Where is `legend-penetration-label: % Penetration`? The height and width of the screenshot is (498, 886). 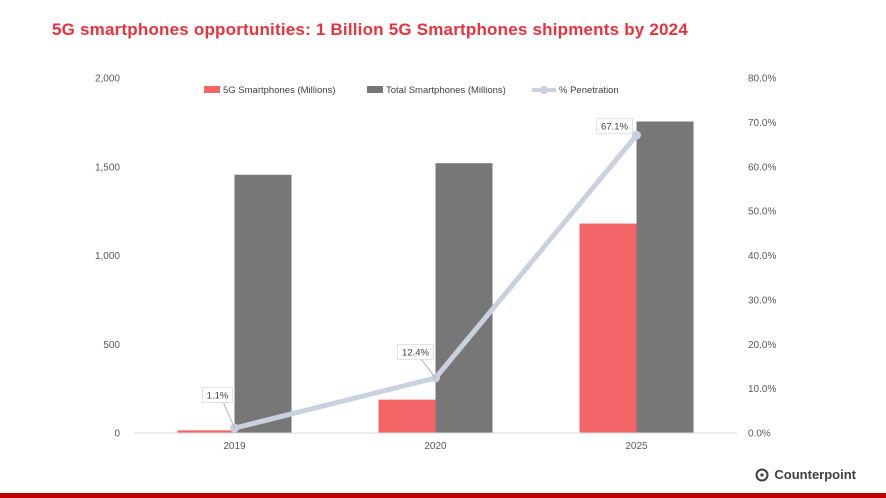 legend-penetration-label: % Penetration is located at coordinates (589, 90).